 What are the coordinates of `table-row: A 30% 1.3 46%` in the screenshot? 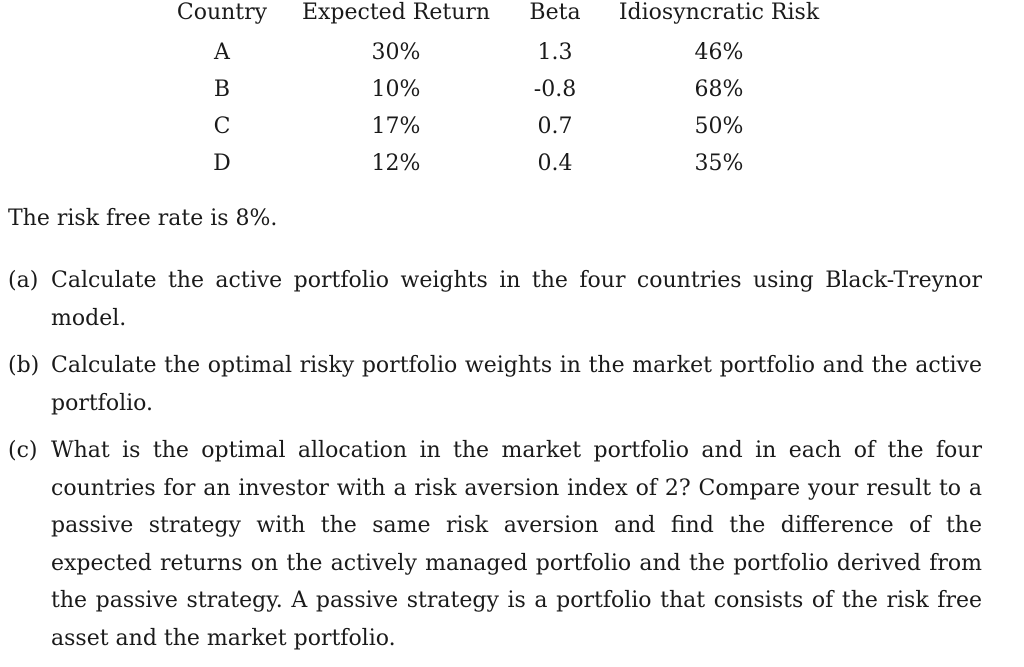 It's located at (498, 49).